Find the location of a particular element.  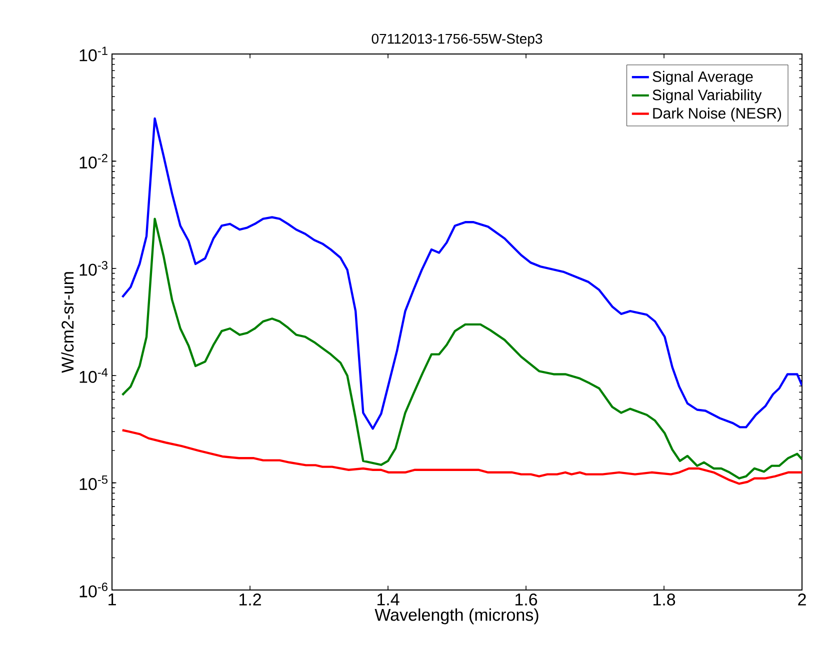

y-axis-title: W/cm2-sr-um is located at coordinates (67, 322).